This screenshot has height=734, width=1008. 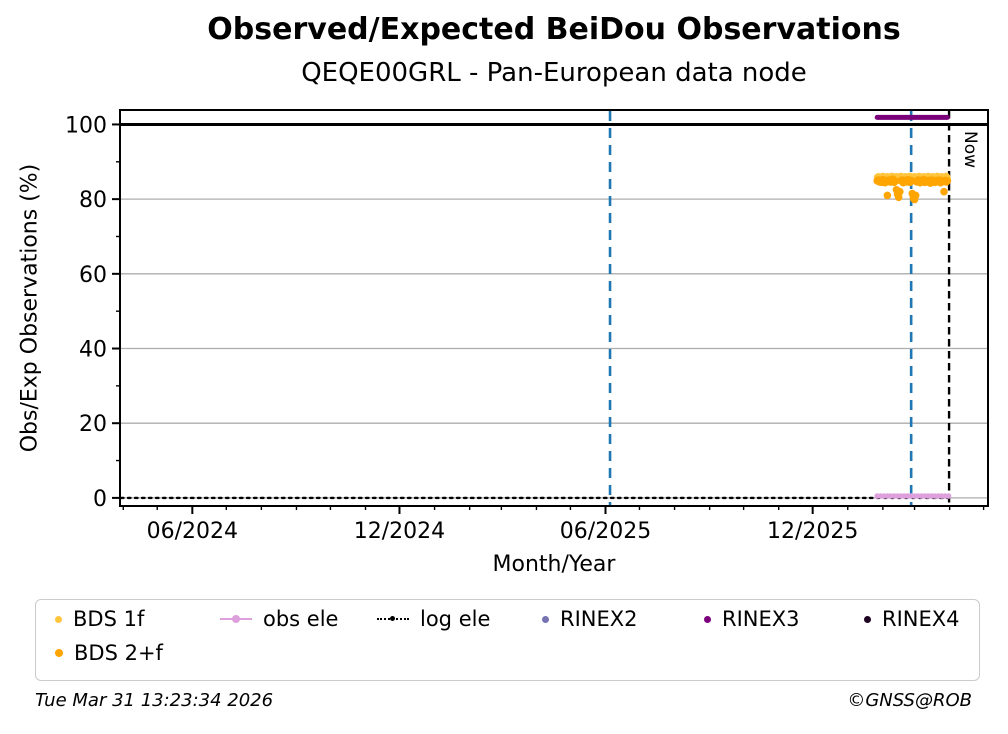 I want to click on y-tick-label: 80, so click(x=93, y=200).